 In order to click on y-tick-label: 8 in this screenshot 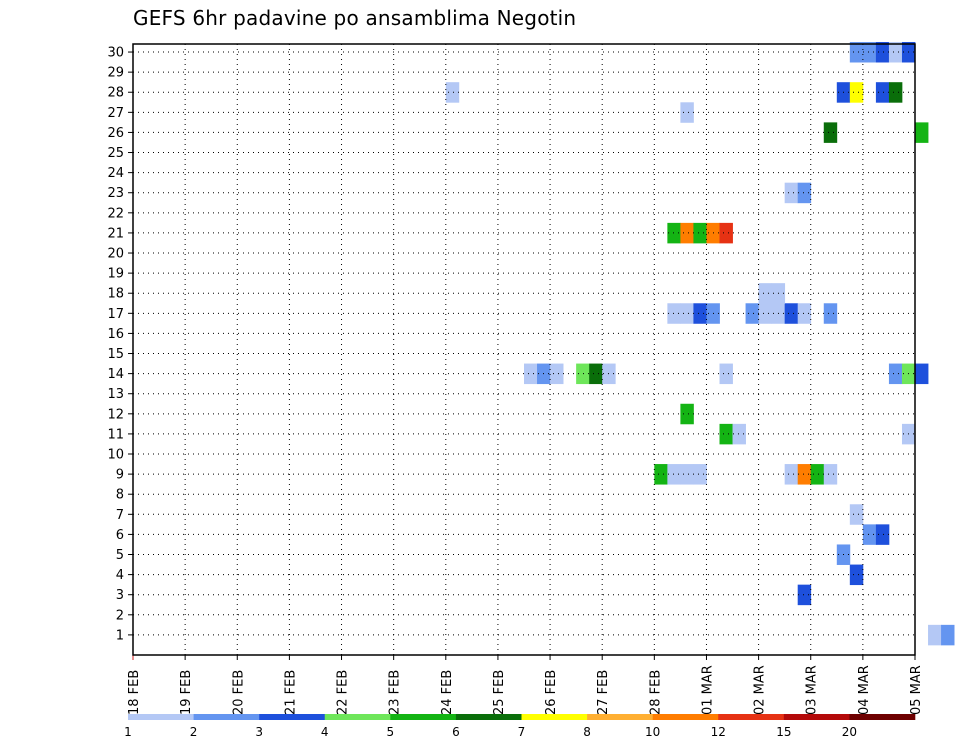, I will do `click(120, 495)`.